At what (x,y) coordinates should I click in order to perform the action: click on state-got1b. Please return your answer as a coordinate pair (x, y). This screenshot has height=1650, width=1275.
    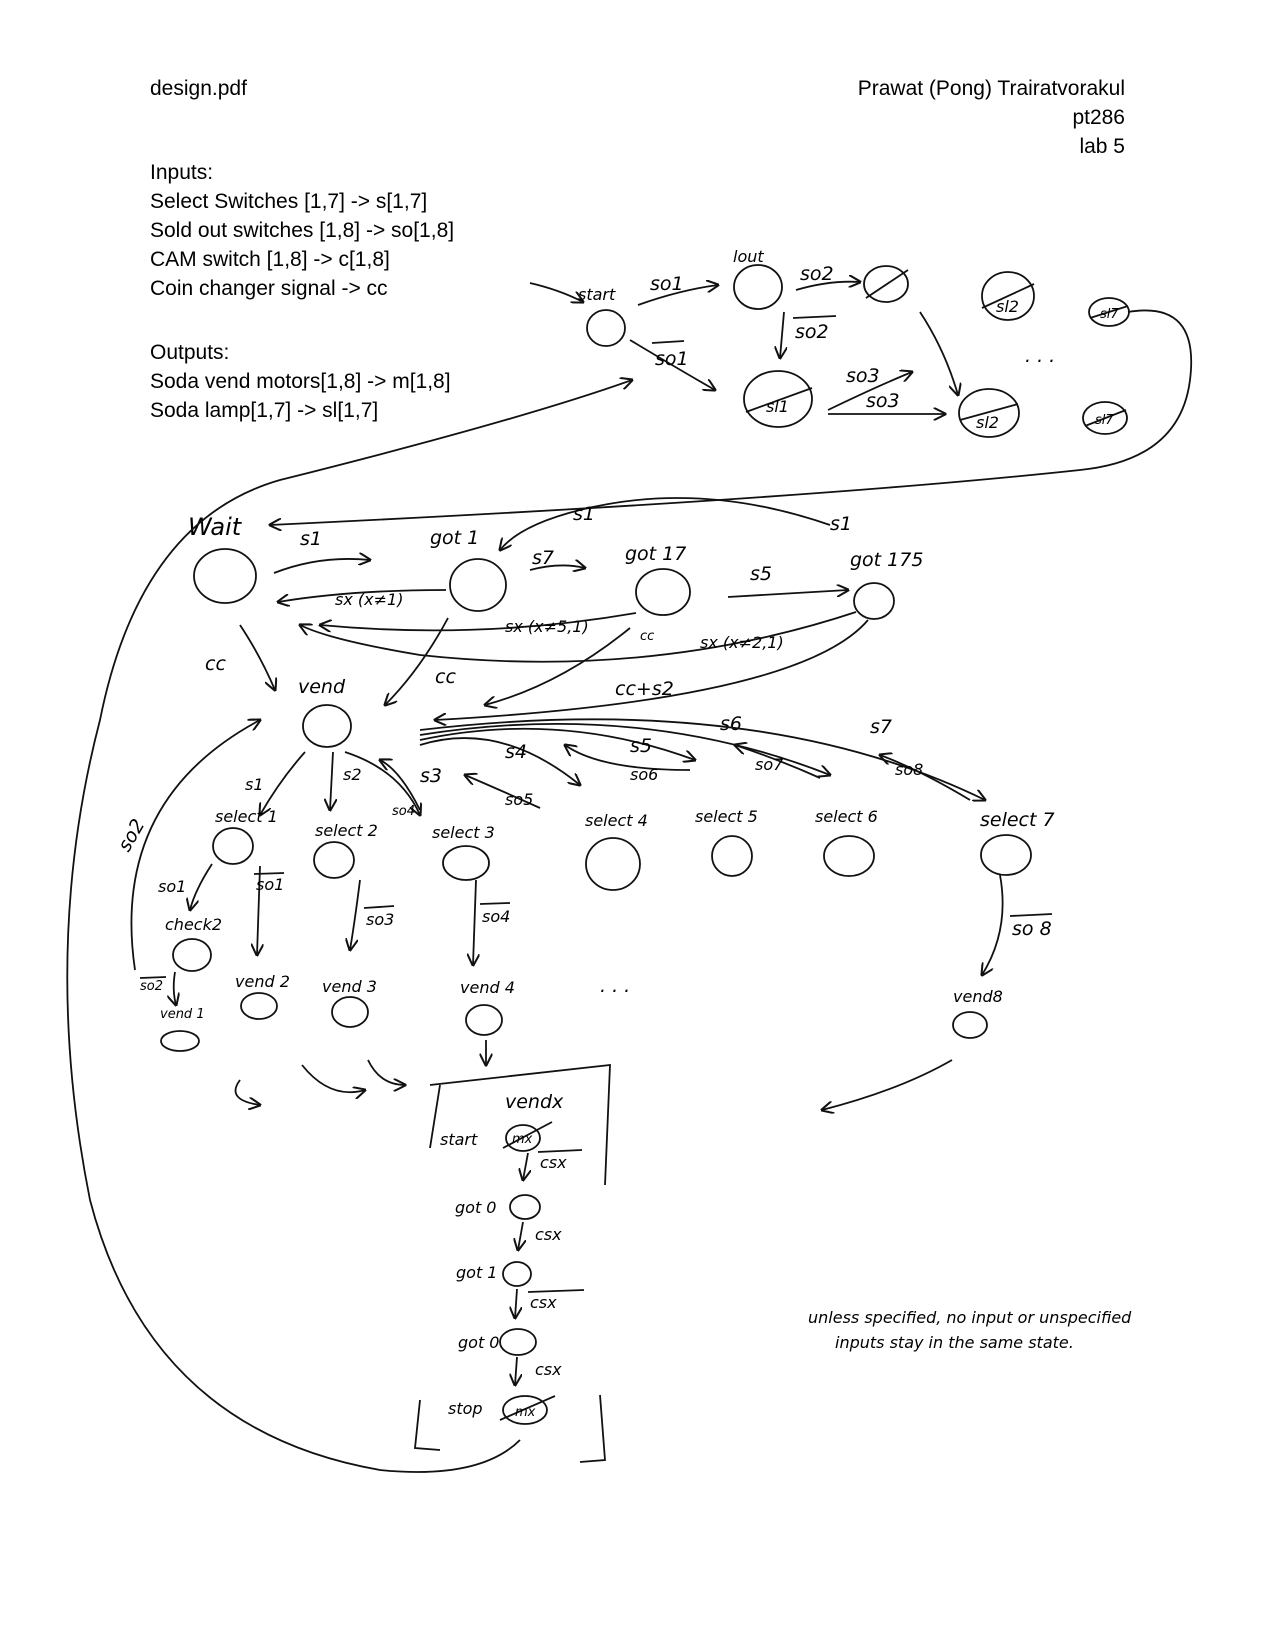
    Looking at the image, I should click on (517, 1274).